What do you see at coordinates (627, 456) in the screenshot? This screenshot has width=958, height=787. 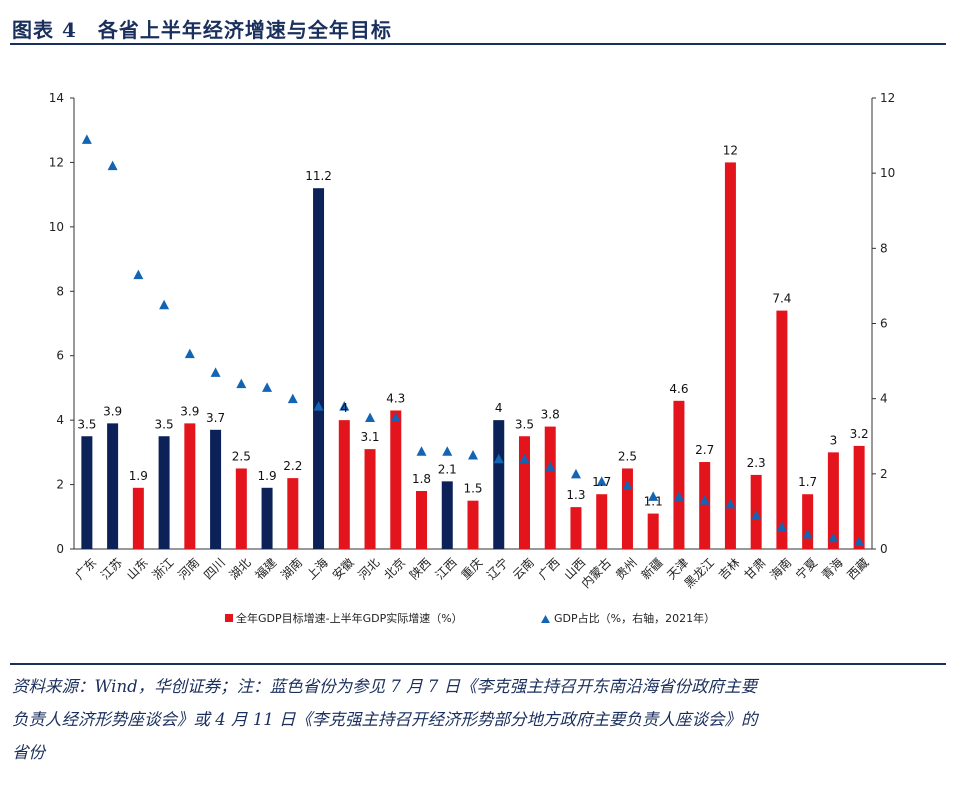 I see `bar-value-label: 2.5` at bounding box center [627, 456].